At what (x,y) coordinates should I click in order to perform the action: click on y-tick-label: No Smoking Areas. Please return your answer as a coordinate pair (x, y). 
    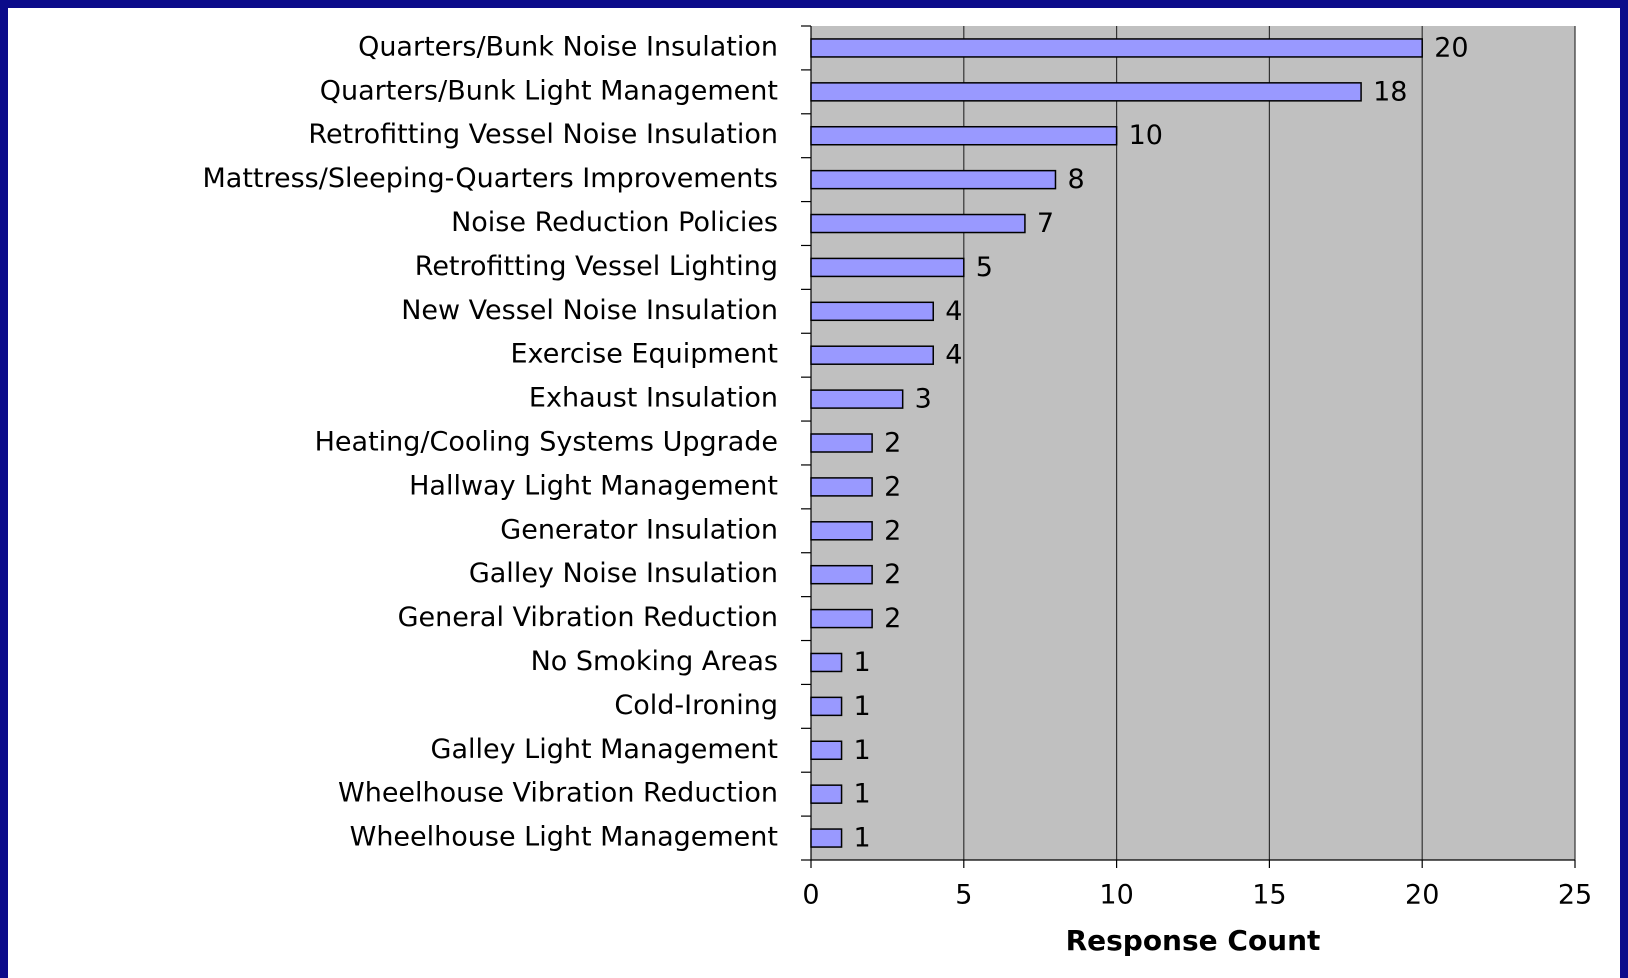
    Looking at the image, I should click on (654, 661).